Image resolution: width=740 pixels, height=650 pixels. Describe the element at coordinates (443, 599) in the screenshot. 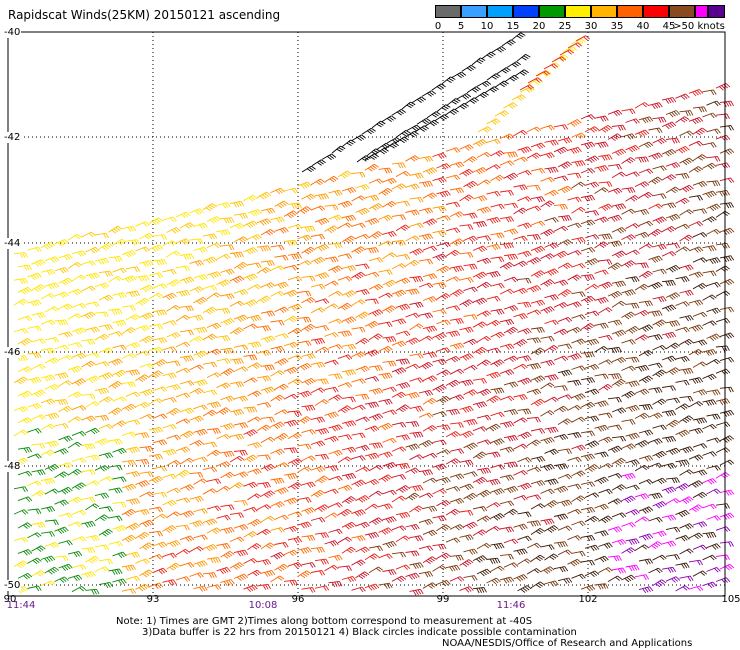

I see `lon-label-99: 99` at that location.